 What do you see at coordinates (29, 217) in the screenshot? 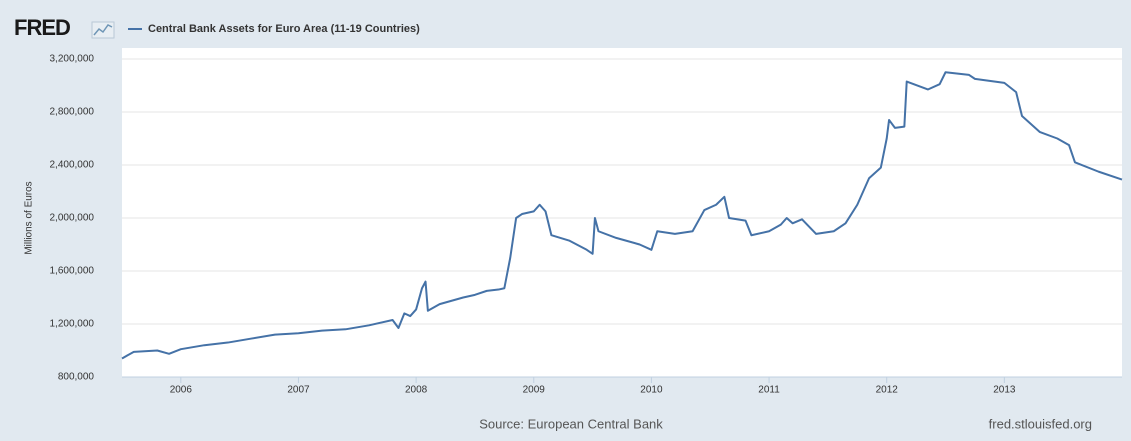
I see `y-axis-label: Millions of Euros` at bounding box center [29, 217].